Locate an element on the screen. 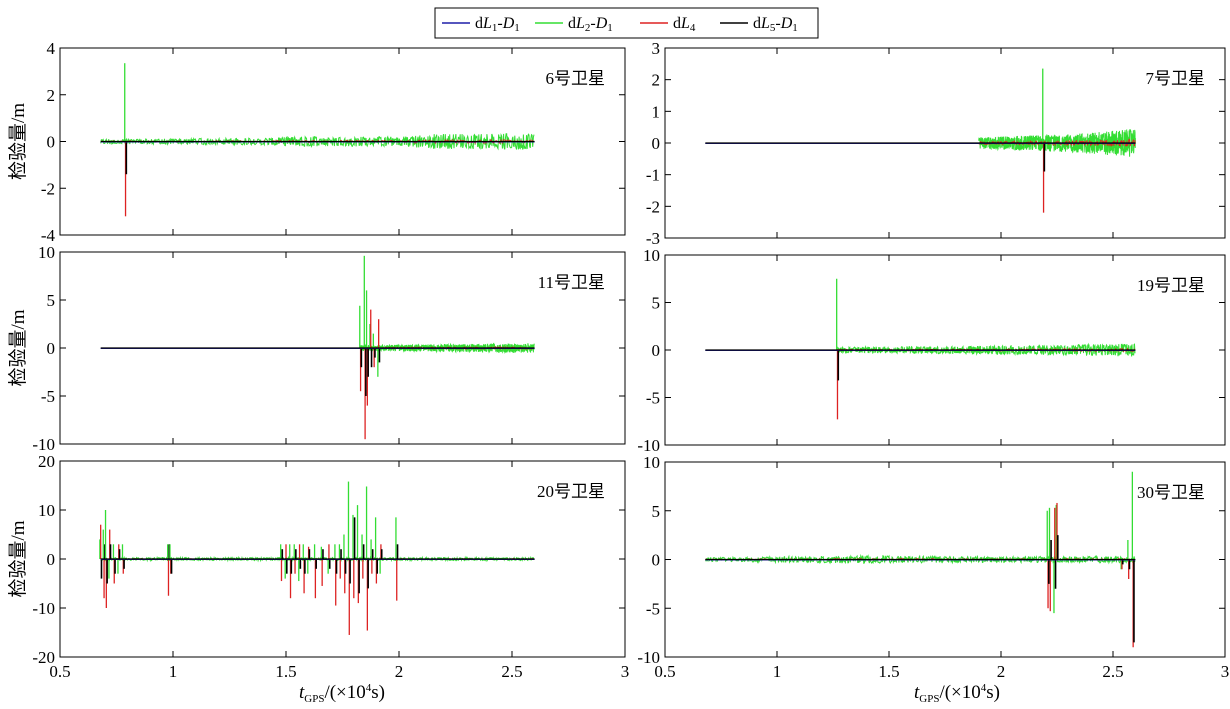 The height and width of the screenshot is (709, 1230). legend-item-4: dL5​-D1​ is located at coordinates (759, 24).